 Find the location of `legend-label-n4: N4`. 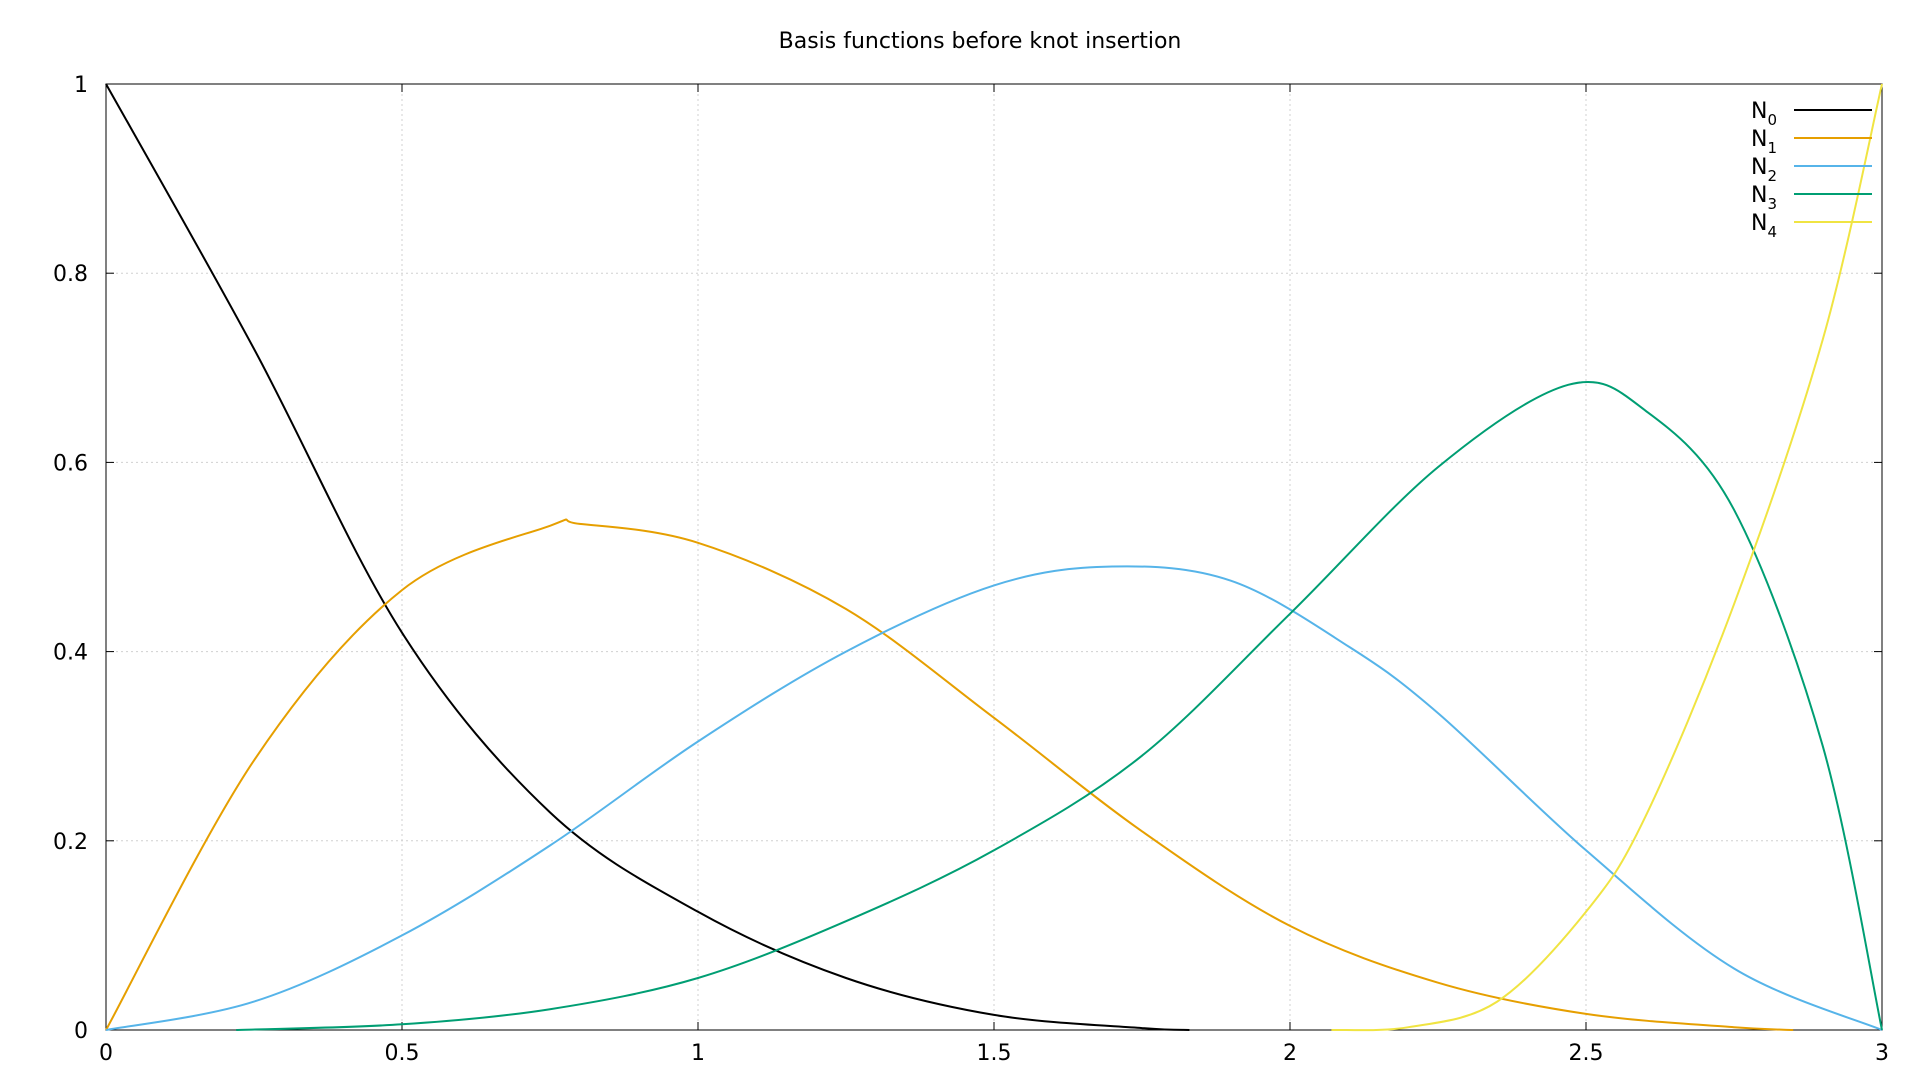

legend-label-n4: N4 is located at coordinates (1764, 226).